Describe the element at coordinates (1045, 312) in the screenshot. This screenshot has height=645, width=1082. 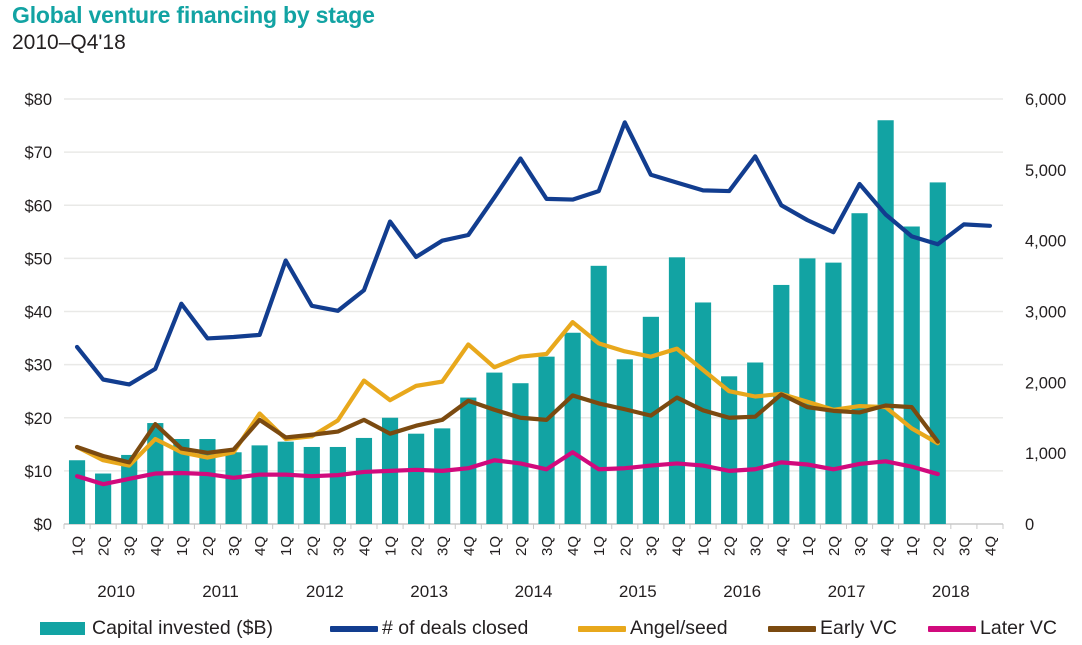
I see `right-axis: 0 1,000 2,000 3,000 4,000 5,000 6,000` at that location.